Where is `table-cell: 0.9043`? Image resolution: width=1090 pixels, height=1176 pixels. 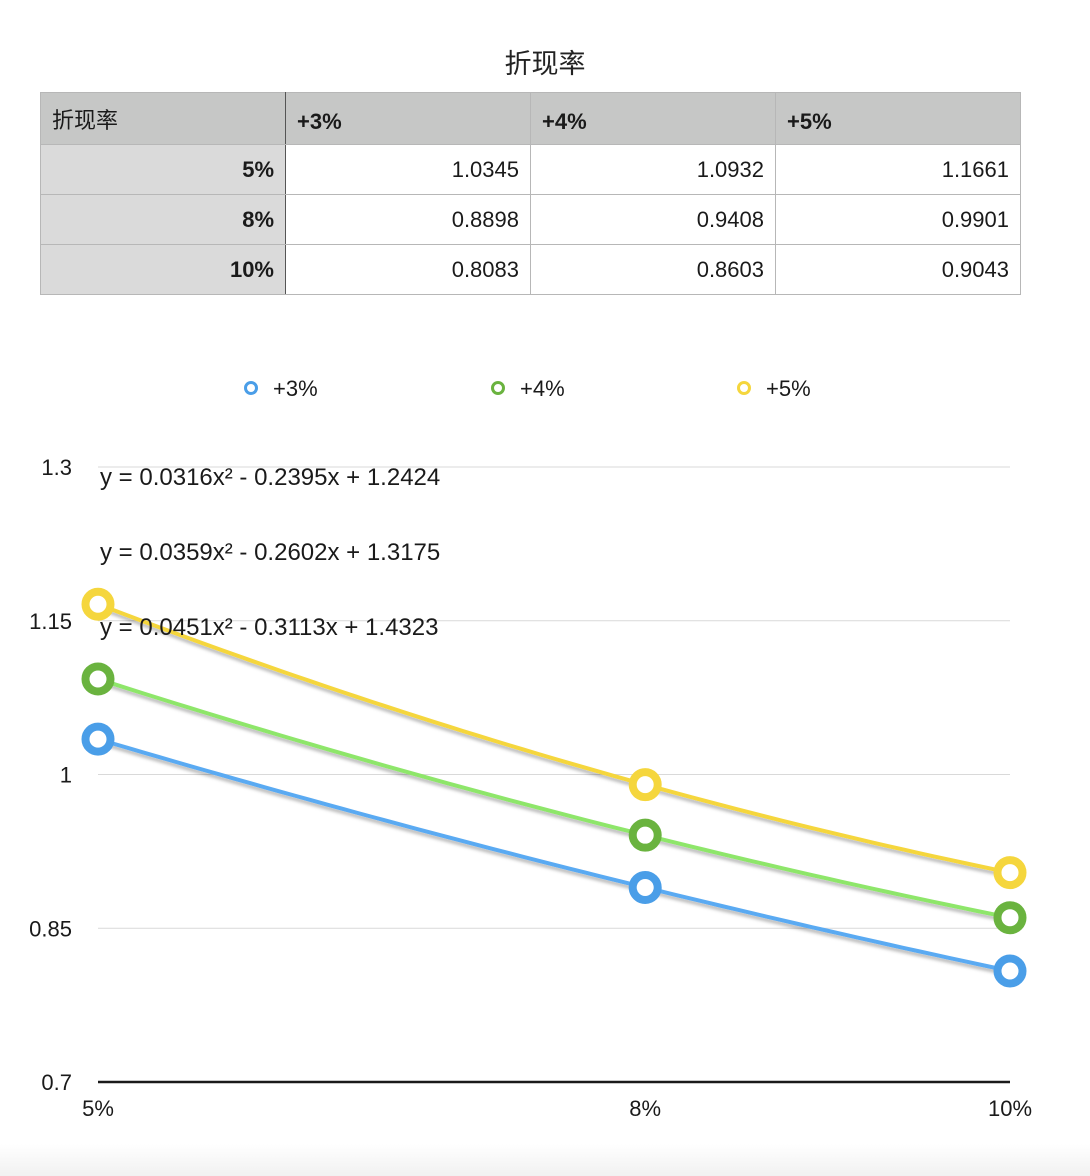
table-cell: 0.9043 is located at coordinates (898, 269).